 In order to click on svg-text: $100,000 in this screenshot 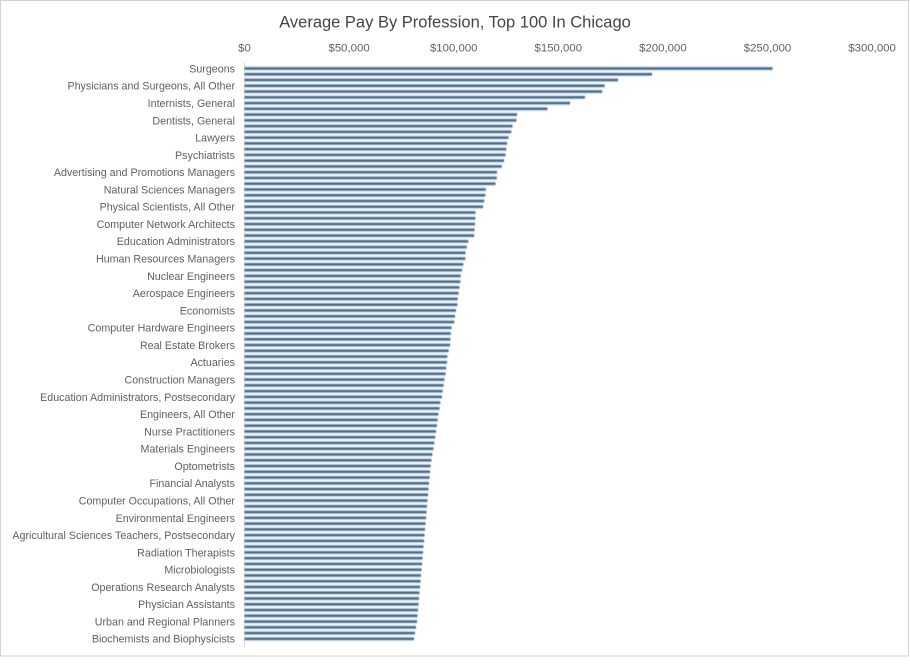, I will do `click(454, 49)`.